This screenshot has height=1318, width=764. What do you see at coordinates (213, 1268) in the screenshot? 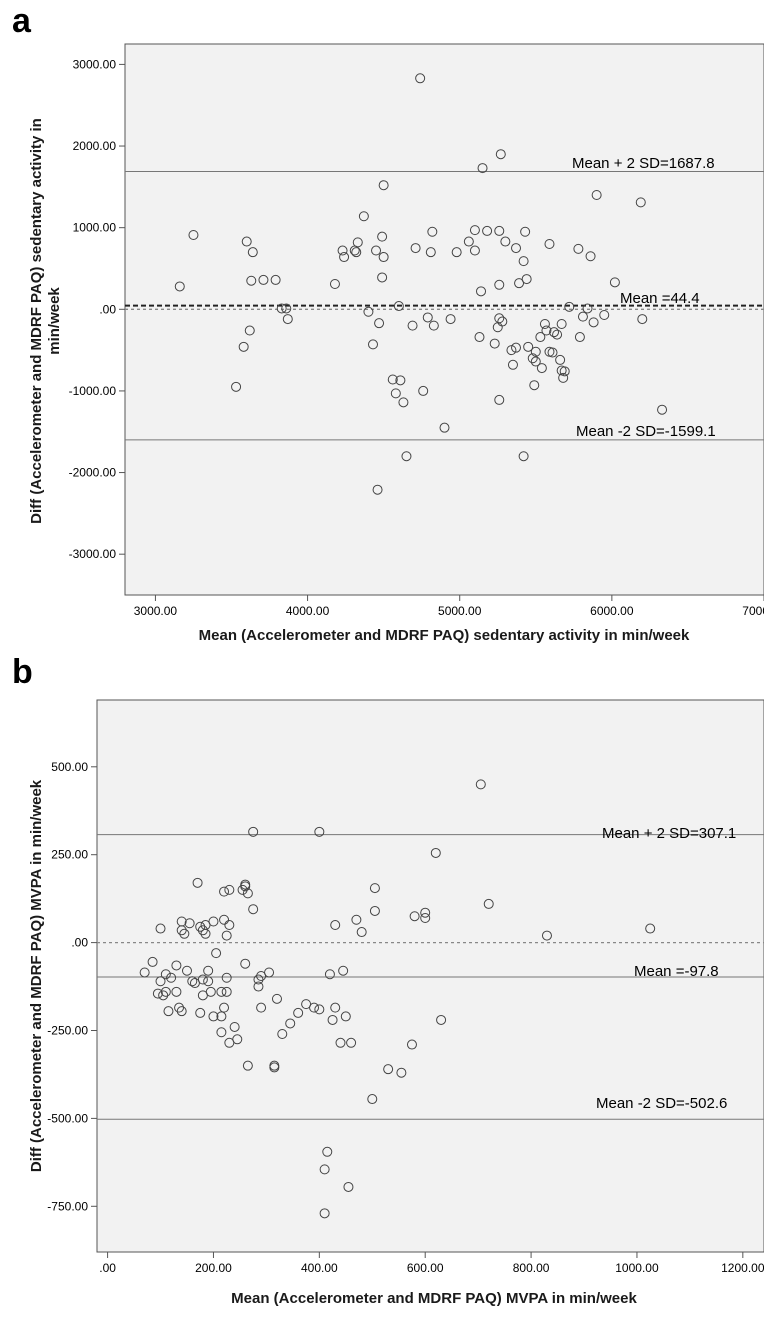
I see `panel-b-x-tick-label: 200.00` at bounding box center [213, 1268].